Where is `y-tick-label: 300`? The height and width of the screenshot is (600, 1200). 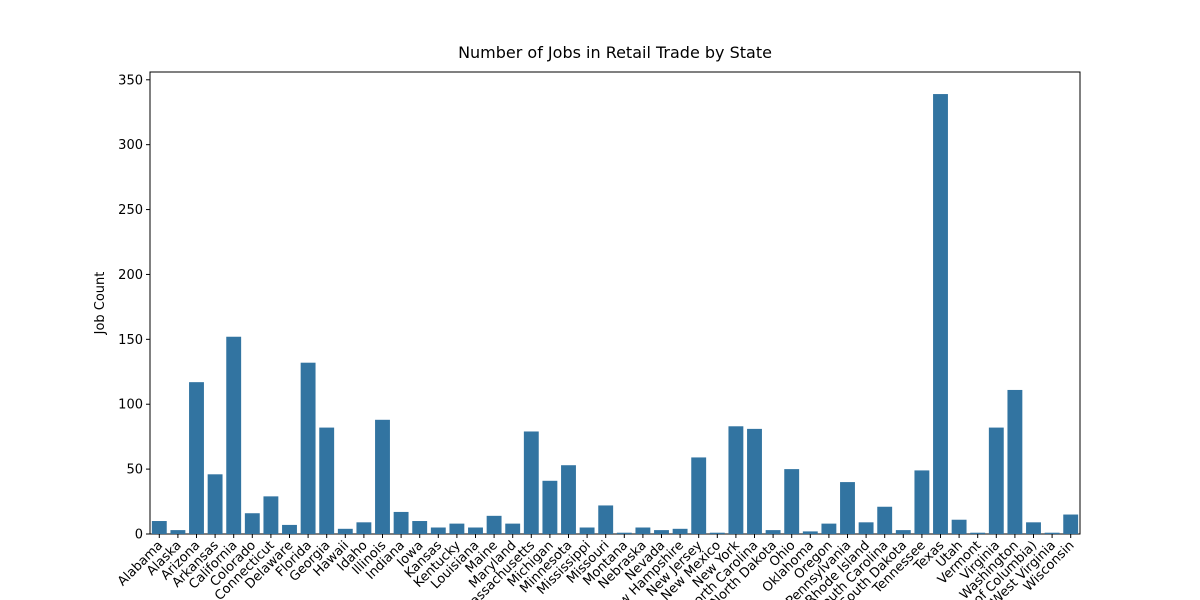
y-tick-label: 300 is located at coordinates (130, 145).